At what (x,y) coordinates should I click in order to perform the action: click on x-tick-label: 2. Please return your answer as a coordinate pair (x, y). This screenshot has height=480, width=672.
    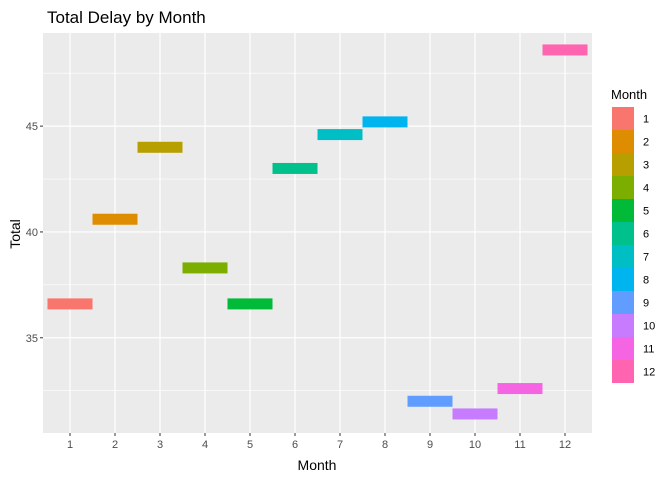
    Looking at the image, I should click on (115, 445).